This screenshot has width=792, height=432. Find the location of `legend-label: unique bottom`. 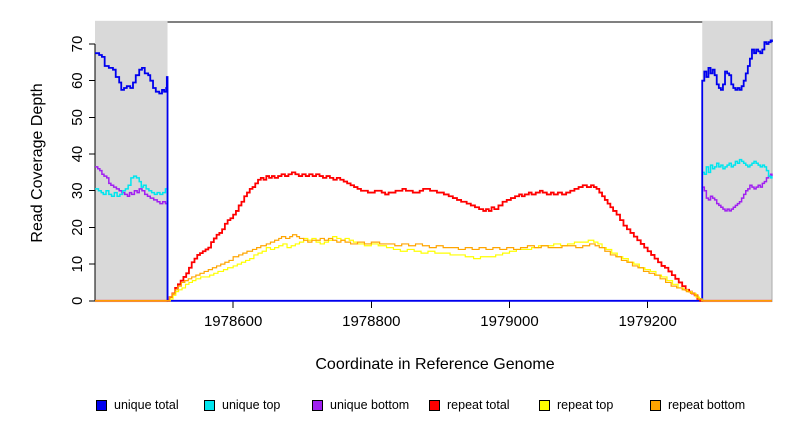

legend-label: unique bottom is located at coordinates (370, 405).